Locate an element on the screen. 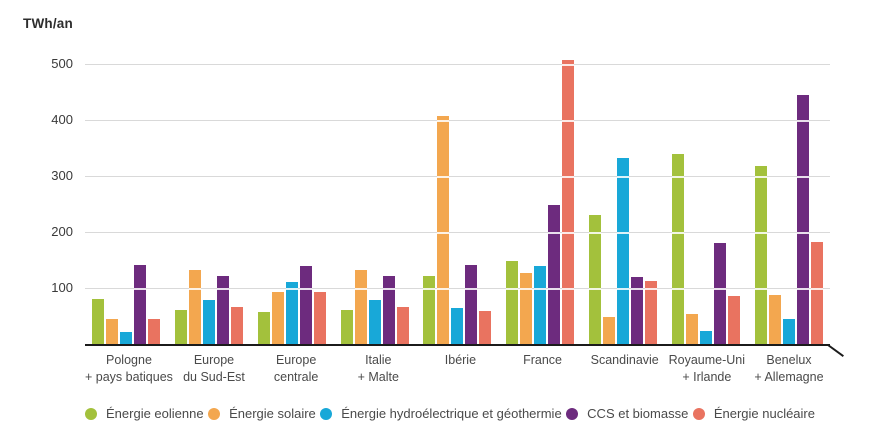  x-axis-label-line: + Irlande is located at coordinates (707, 377).